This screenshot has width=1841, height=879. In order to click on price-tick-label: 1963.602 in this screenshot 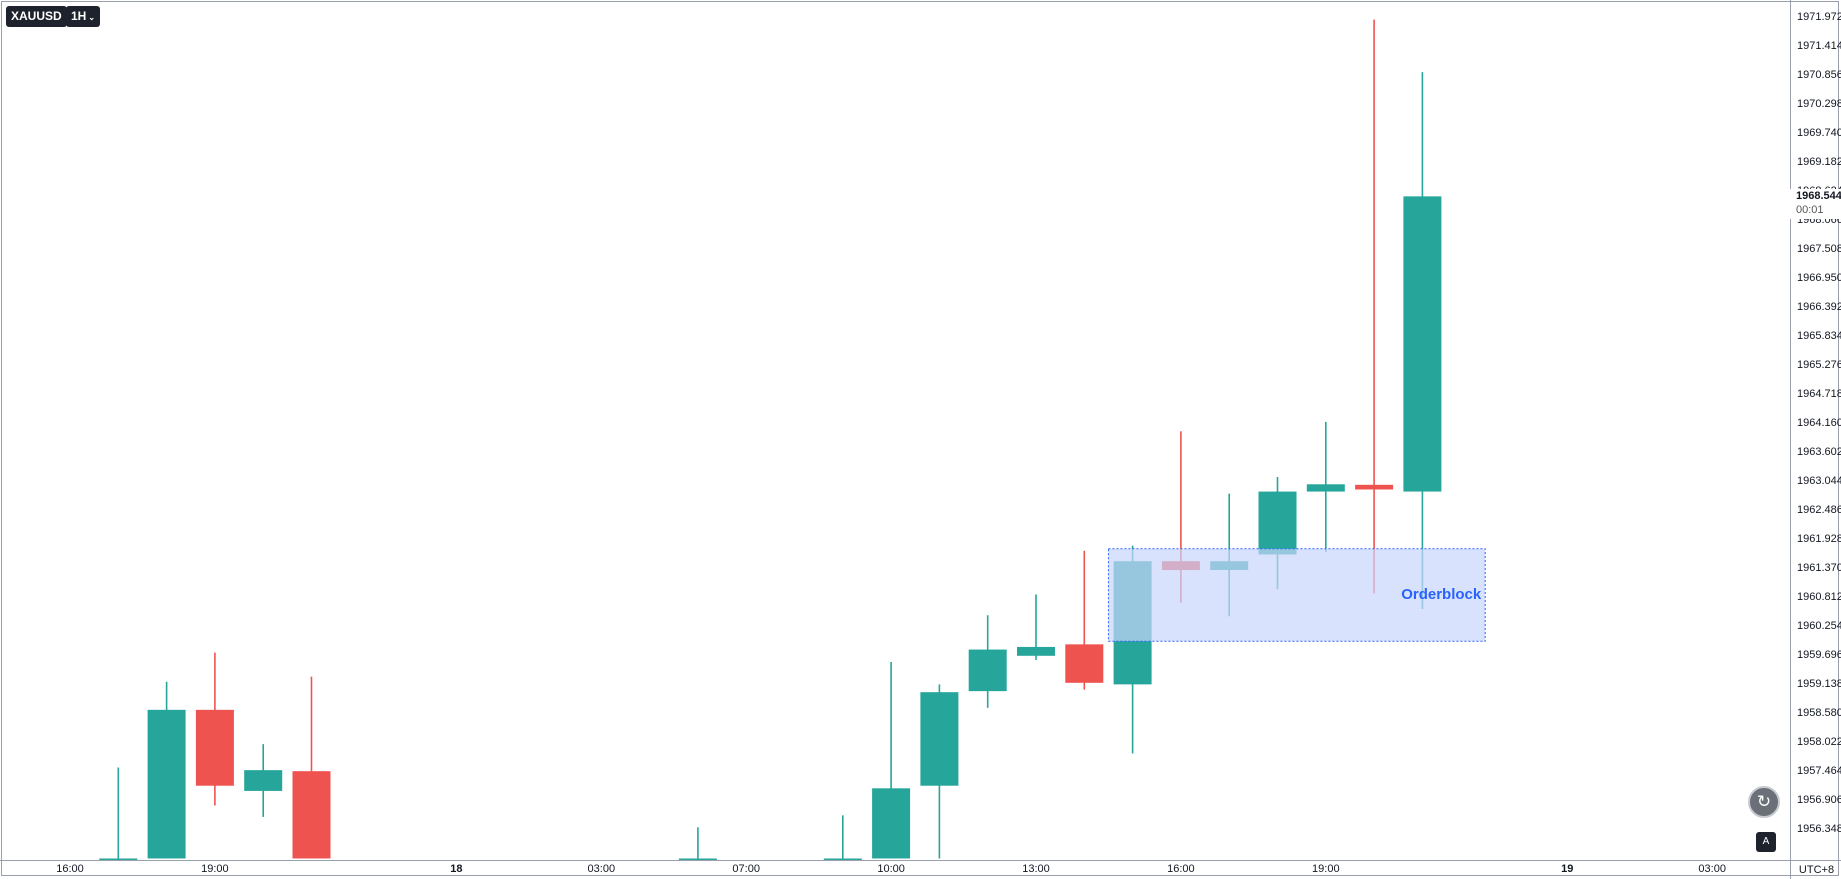, I will do `click(1819, 452)`.